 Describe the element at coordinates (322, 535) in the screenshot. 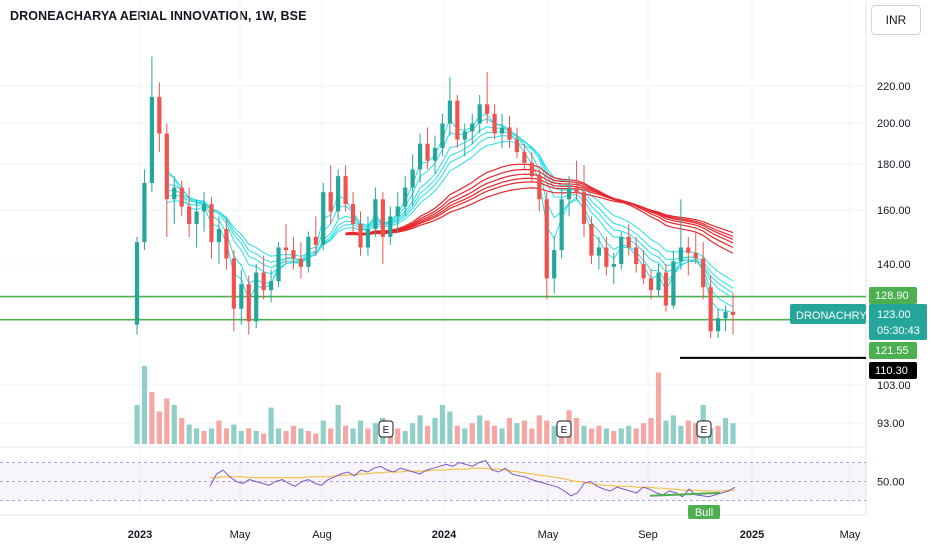

I see `time-tick-label: Aug` at that location.